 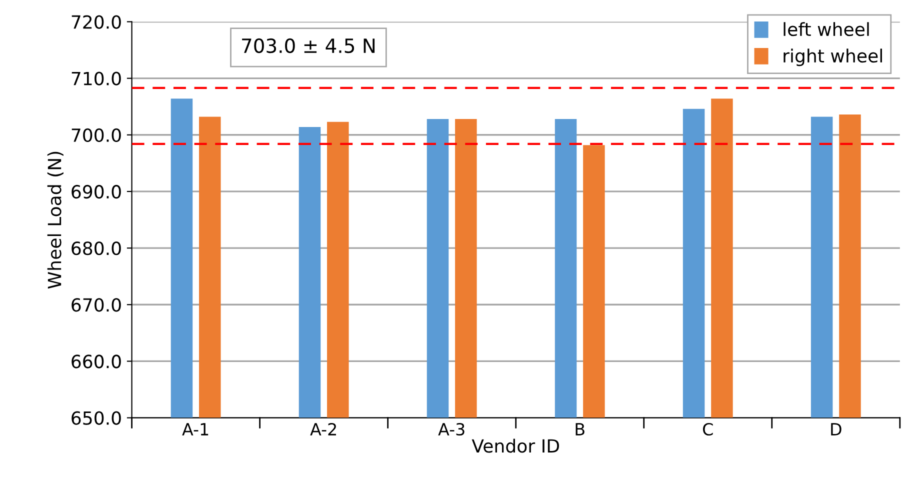 What do you see at coordinates (55, 220) in the screenshot?
I see `y-axis-title: Wheel Load (N)` at bounding box center [55, 220].